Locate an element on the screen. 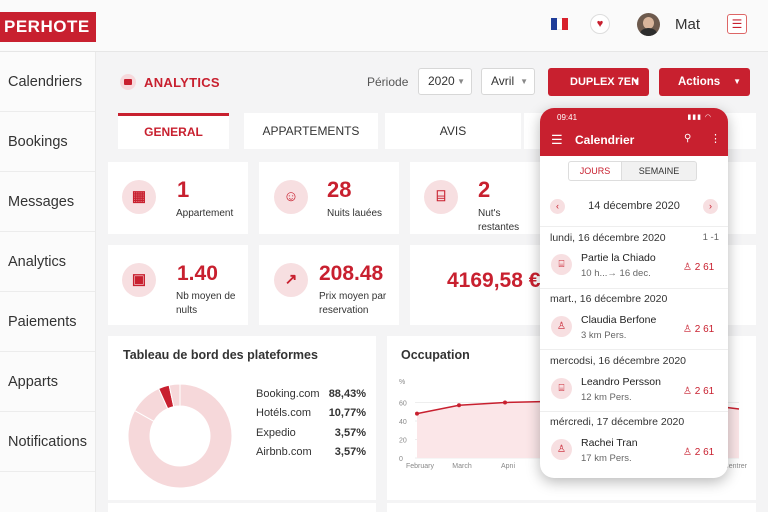 This screenshot has width=768, height=512. tab-appartements: APPARTEMENTS is located at coordinates (311, 131).